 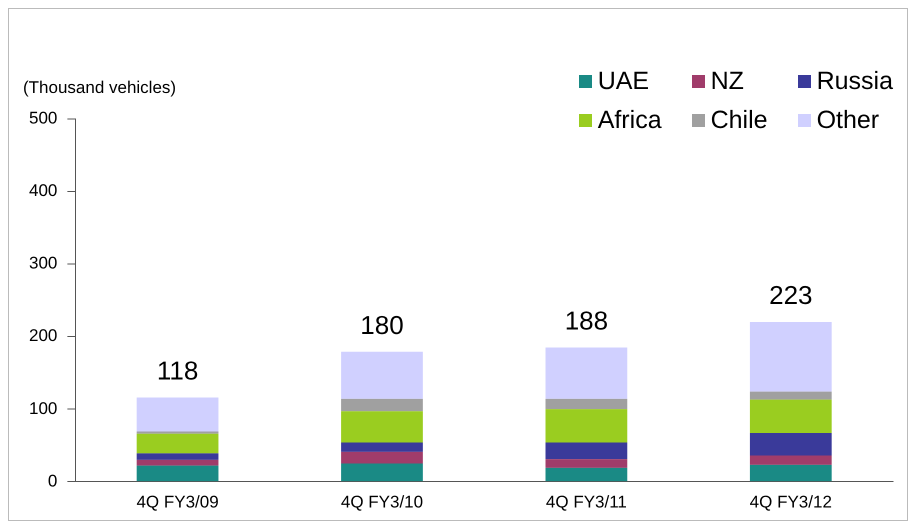 What do you see at coordinates (586, 502) in the screenshot?
I see `x-tick-label: 4Q FY3/11` at bounding box center [586, 502].